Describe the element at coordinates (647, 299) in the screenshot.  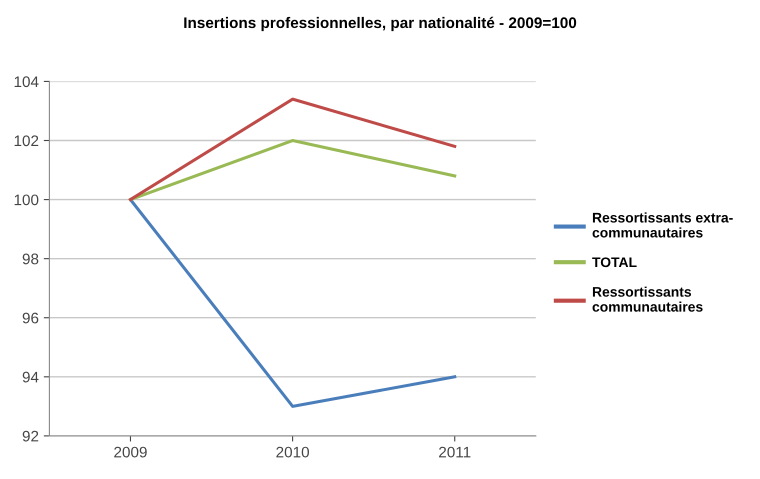
I see `legend-label: Ressortissants communautaires` at that location.